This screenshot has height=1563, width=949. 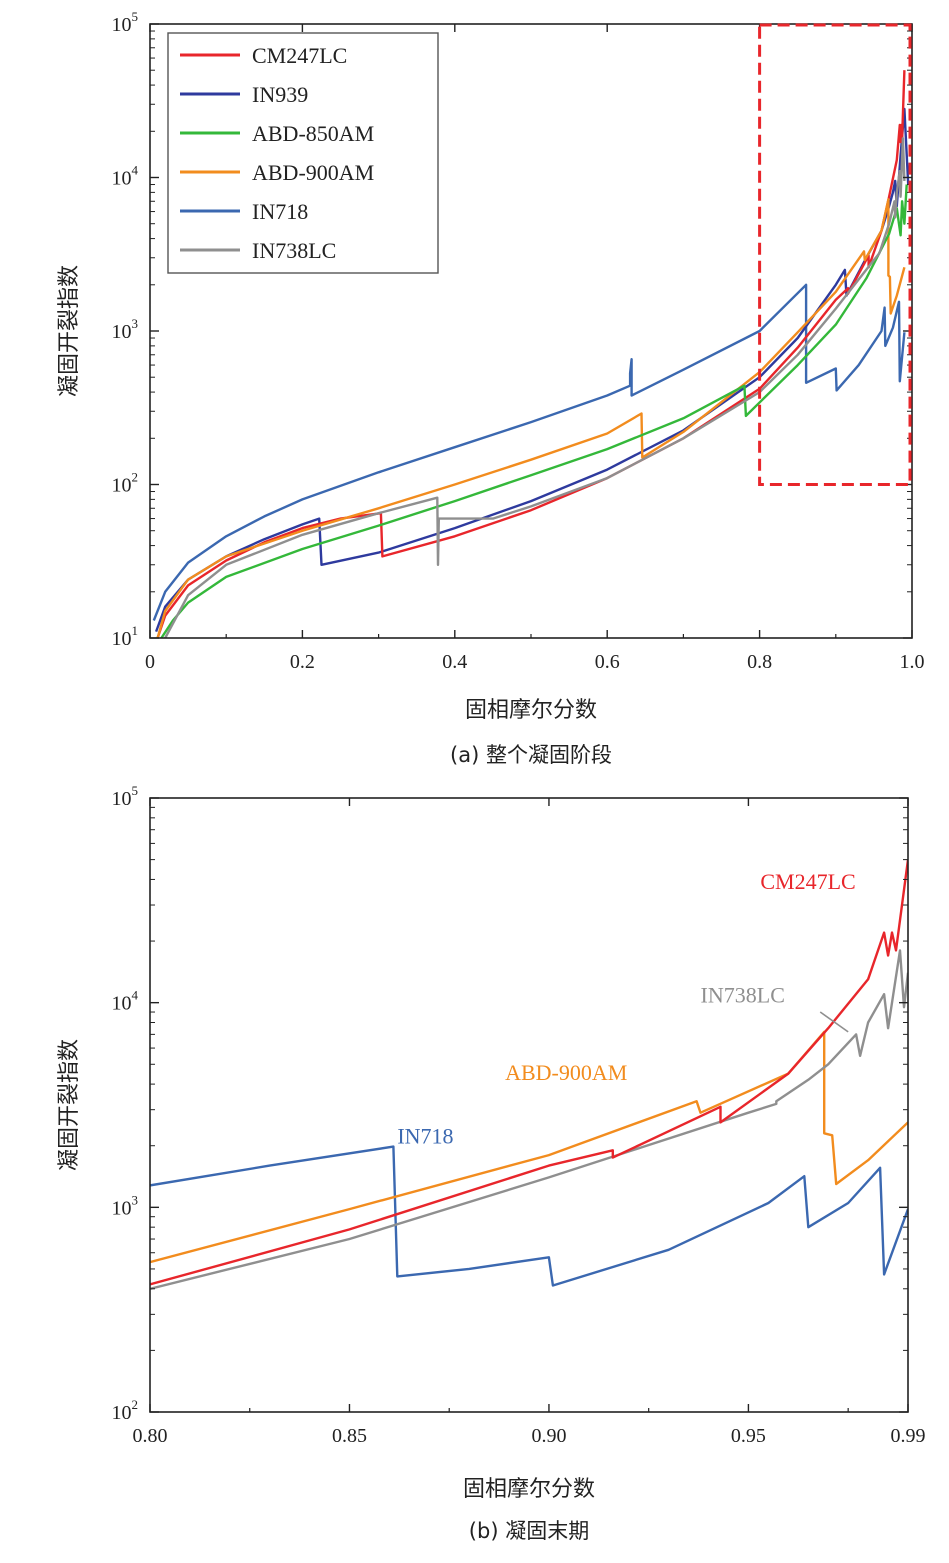 I want to click on x-tick-label: 0.4, so click(x=454, y=662).